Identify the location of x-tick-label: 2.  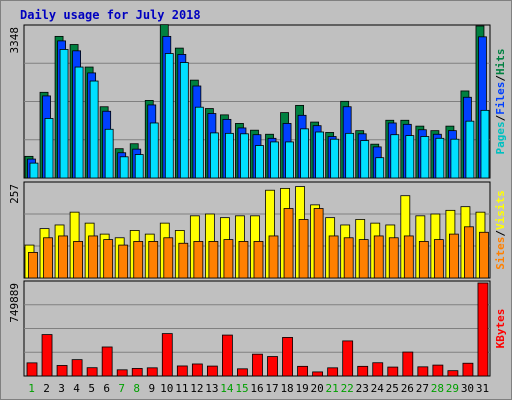
(46, 388).